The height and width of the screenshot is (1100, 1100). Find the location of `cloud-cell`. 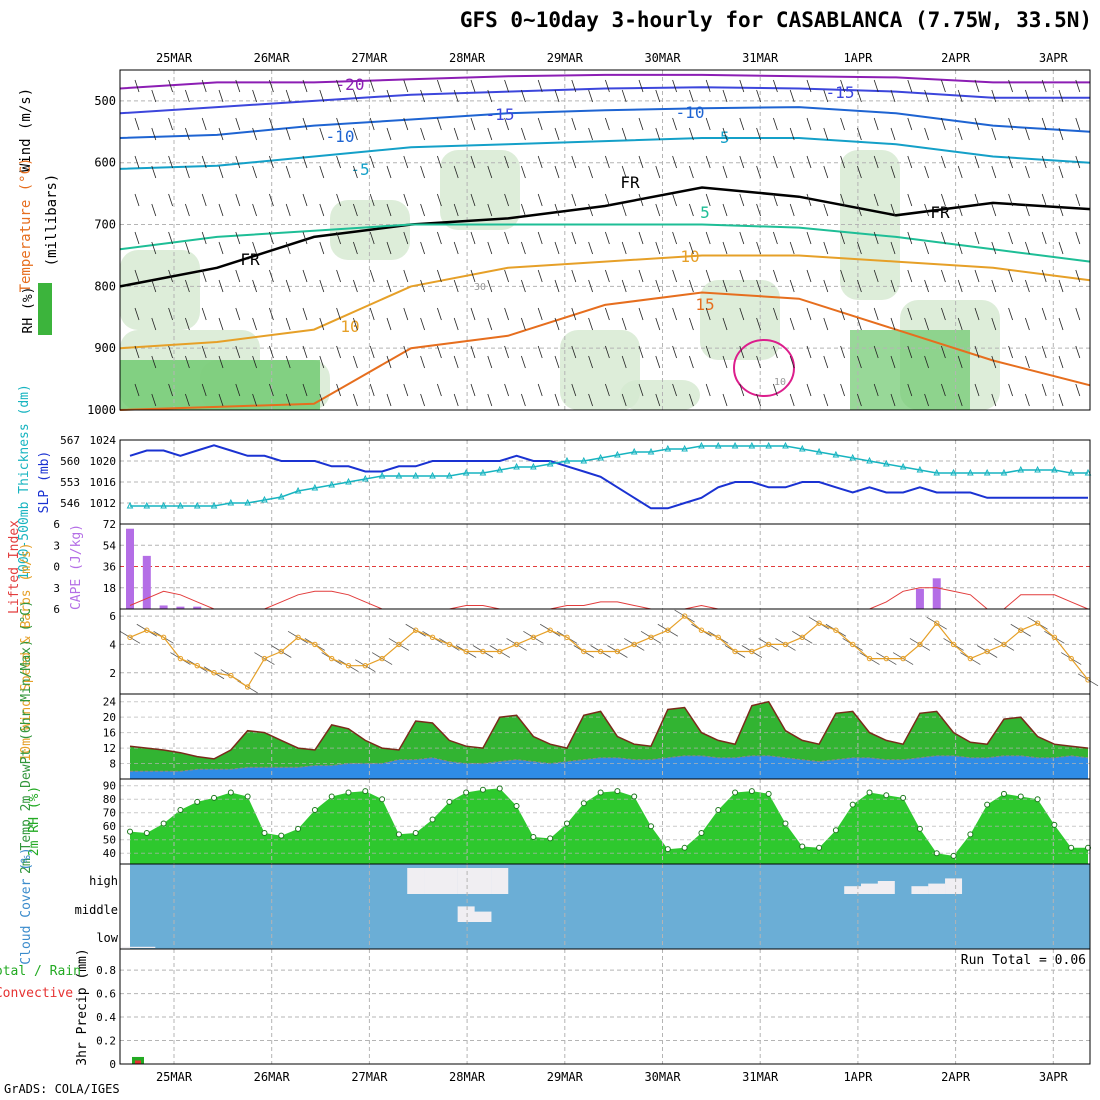

cloud-cell is located at coordinates (920, 890).